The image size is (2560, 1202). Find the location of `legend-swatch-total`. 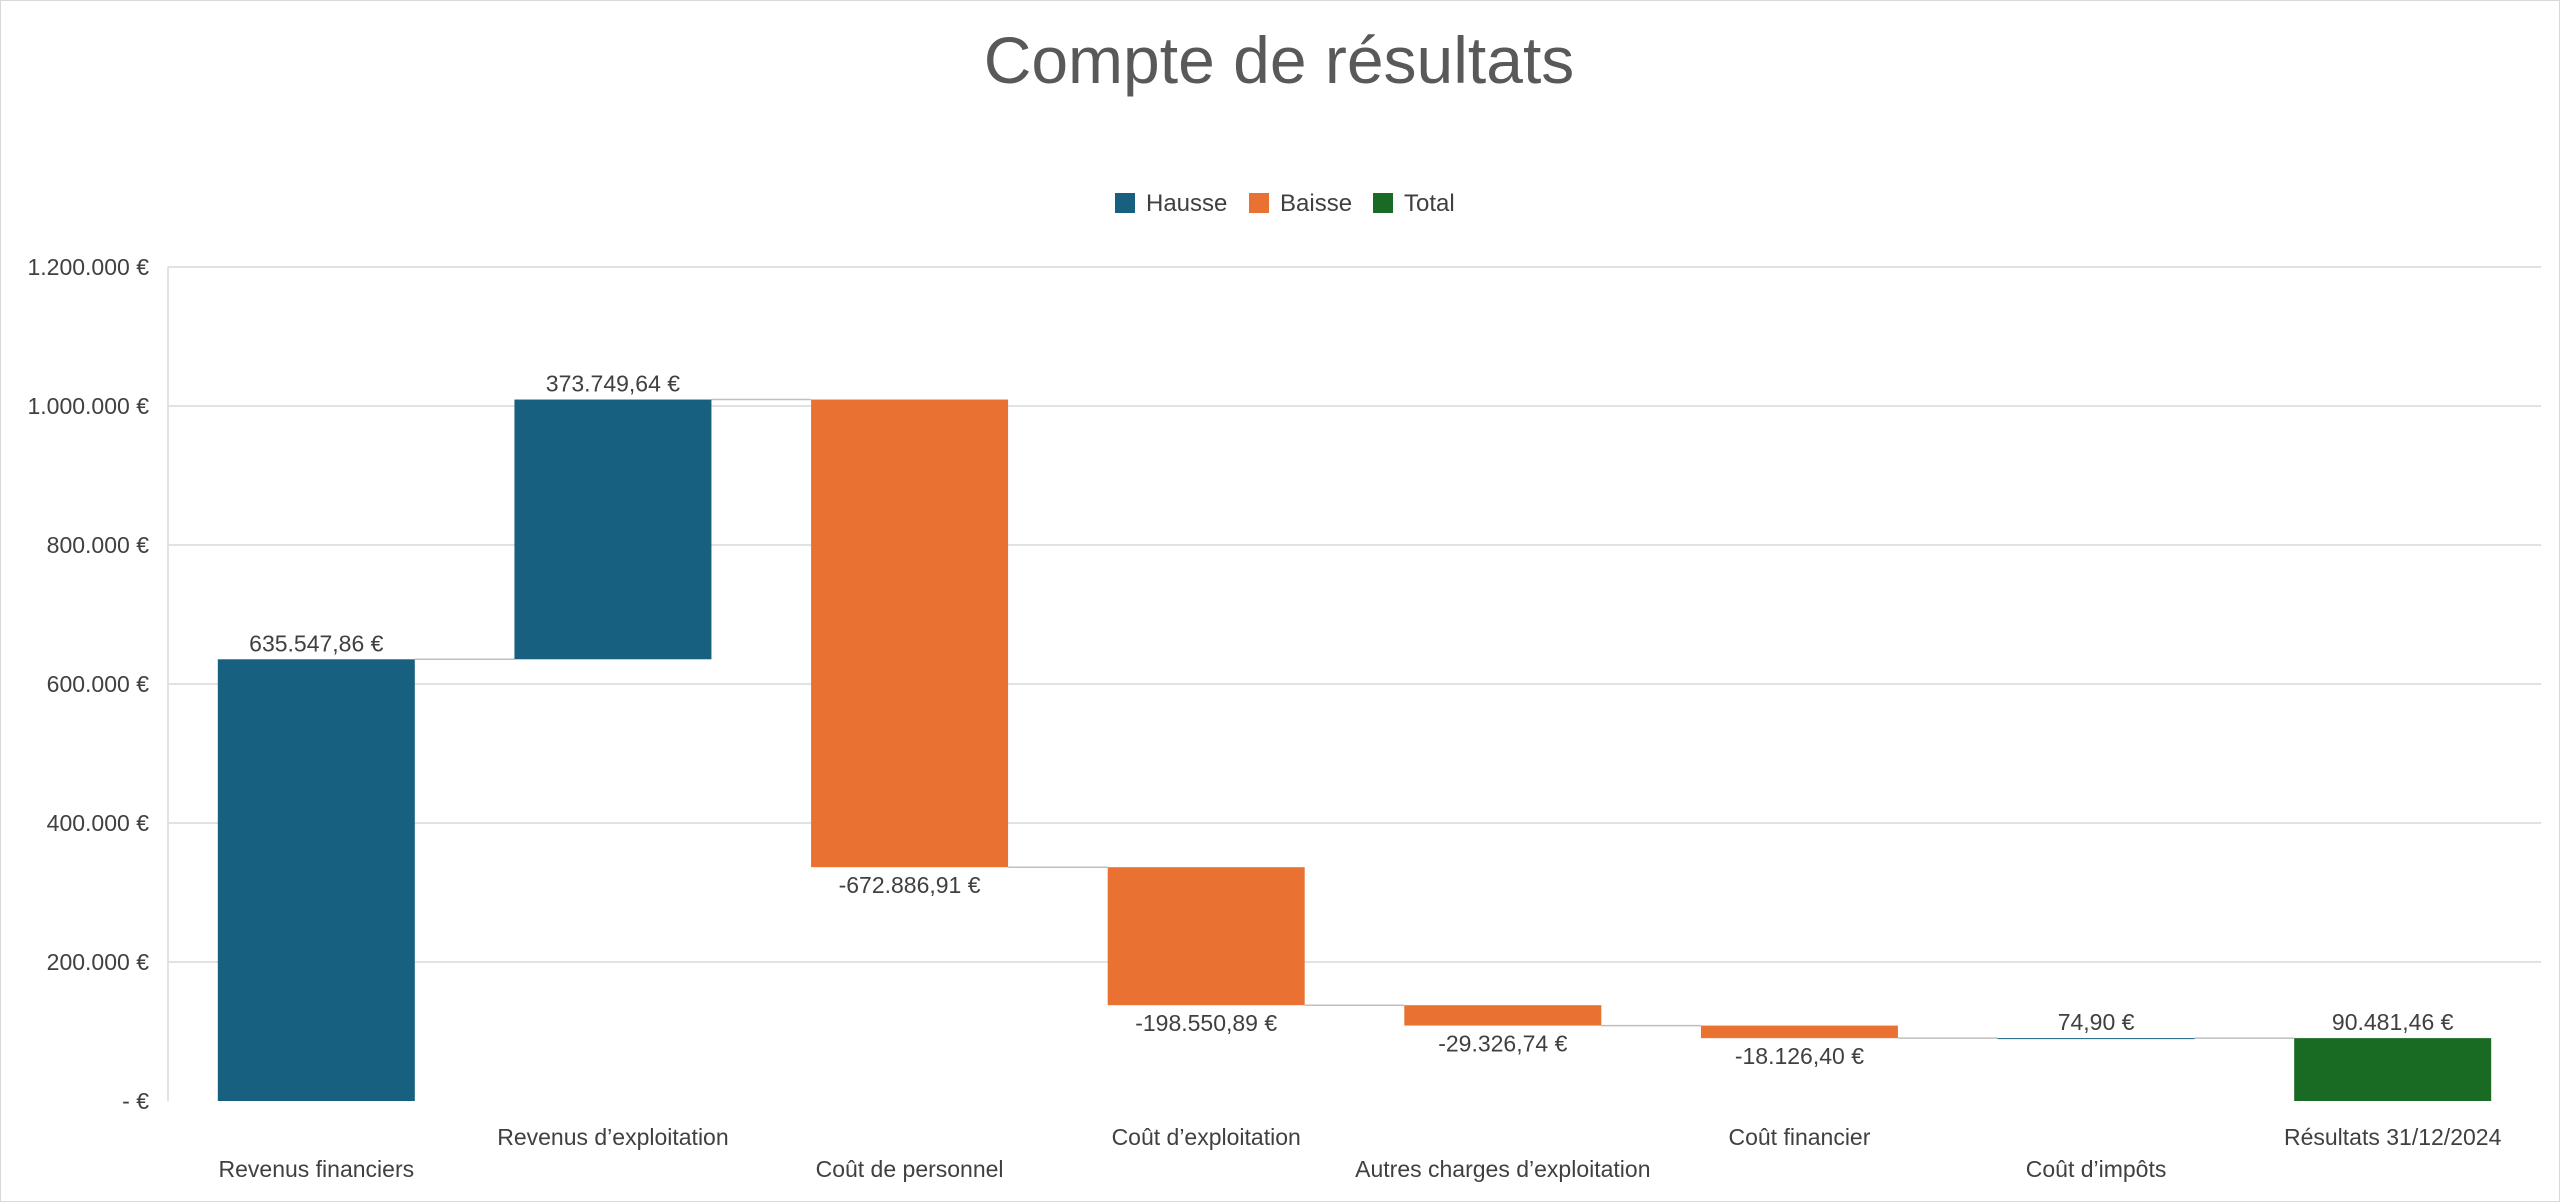

legend-swatch-total is located at coordinates (1383, 203).